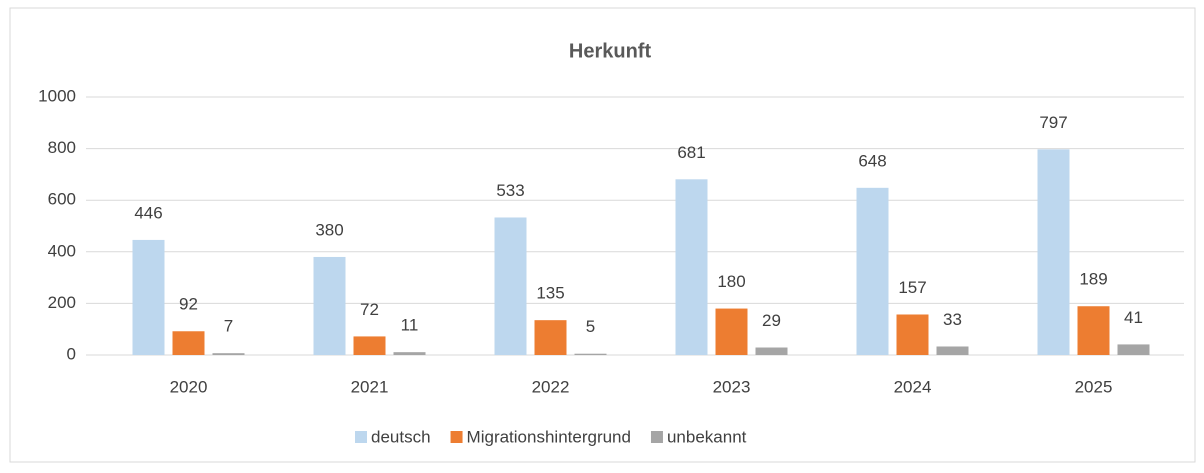  I want to click on legend-label: Migrationshintergrund, so click(549, 436).